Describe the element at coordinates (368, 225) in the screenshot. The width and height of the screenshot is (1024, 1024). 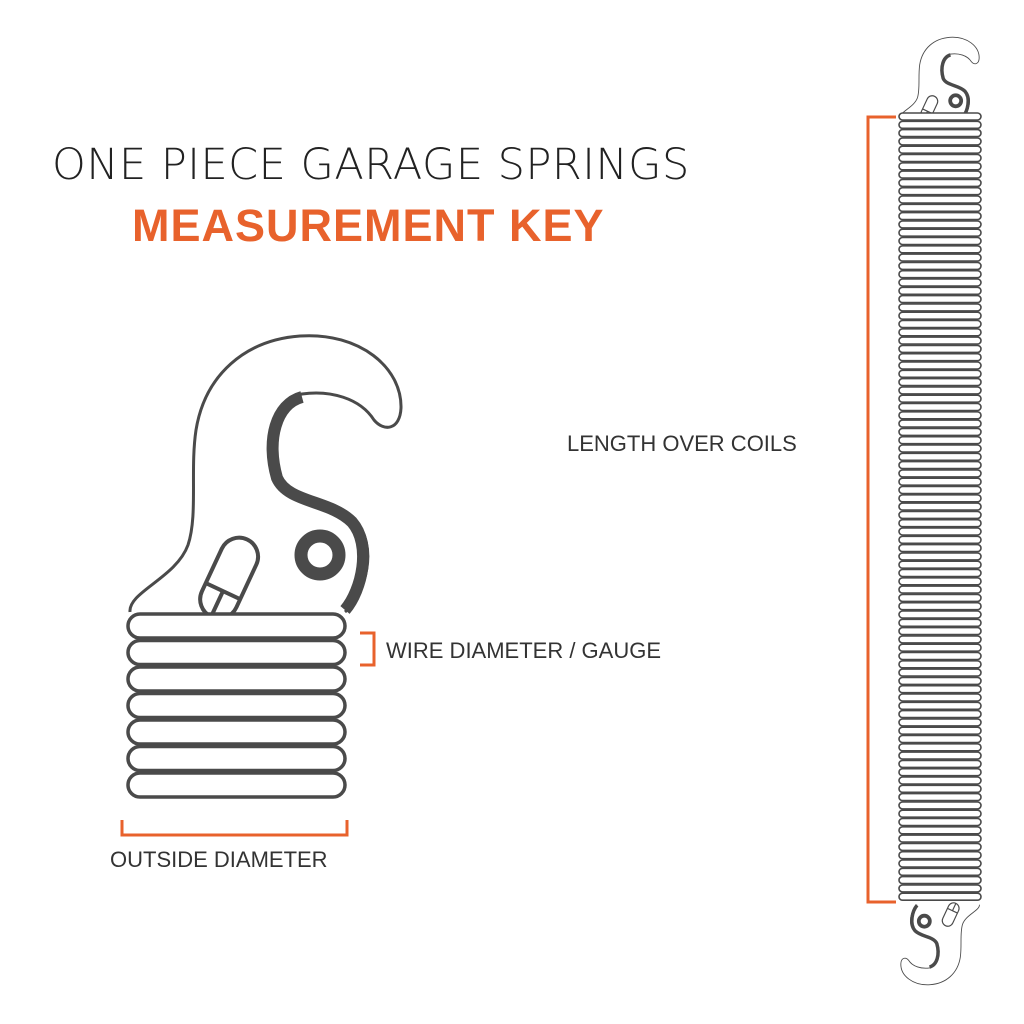
I see `page-subtitle: MEASUREMENT KEY` at that location.